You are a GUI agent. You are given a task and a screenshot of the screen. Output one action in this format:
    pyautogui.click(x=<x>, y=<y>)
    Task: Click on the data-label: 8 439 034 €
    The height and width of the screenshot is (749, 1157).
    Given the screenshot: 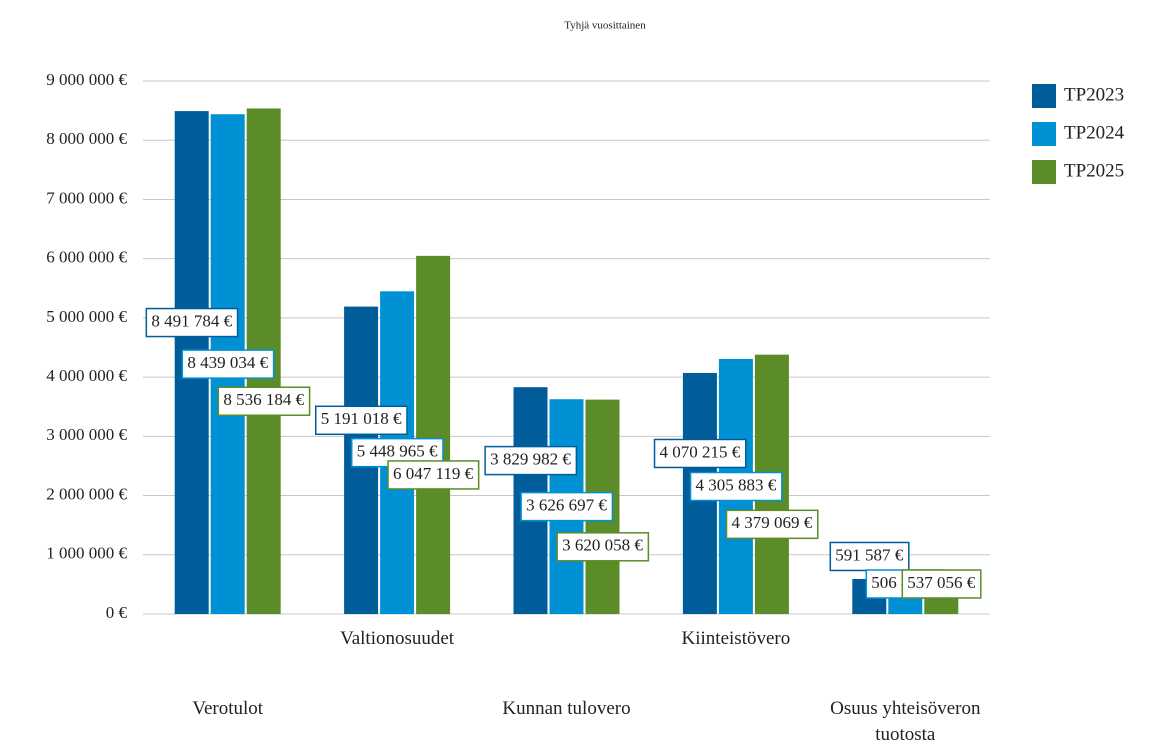 What is the action you would take?
    pyautogui.click(x=227, y=362)
    